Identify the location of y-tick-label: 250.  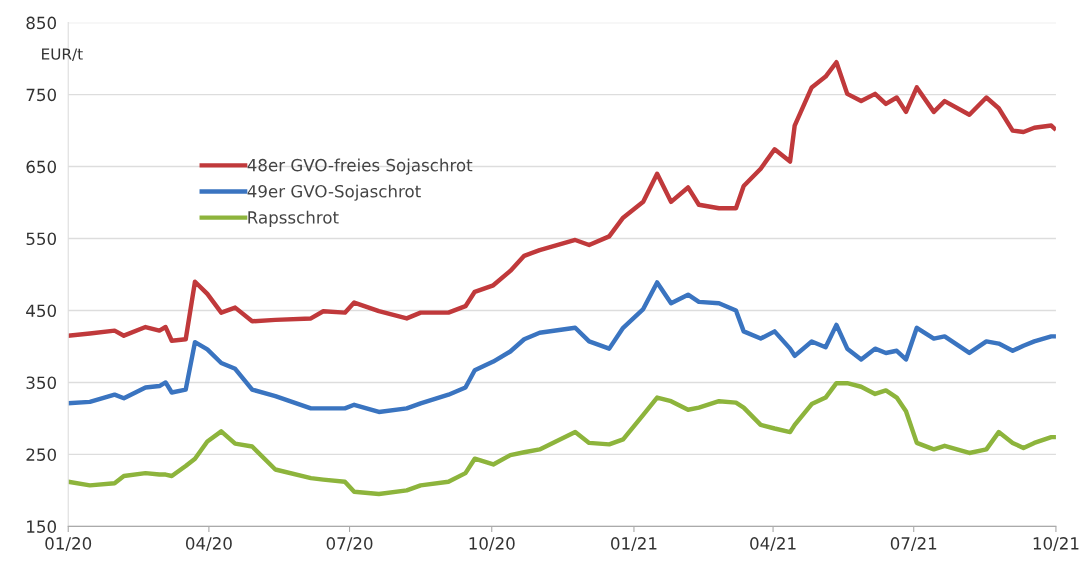
(41, 454).